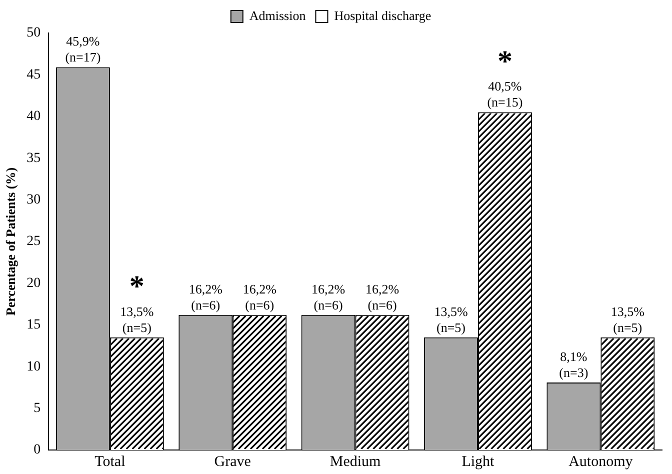 This screenshot has width=672, height=474. What do you see at coordinates (33, 242) in the screenshot?
I see `y-tick-label: 25` at bounding box center [33, 242].